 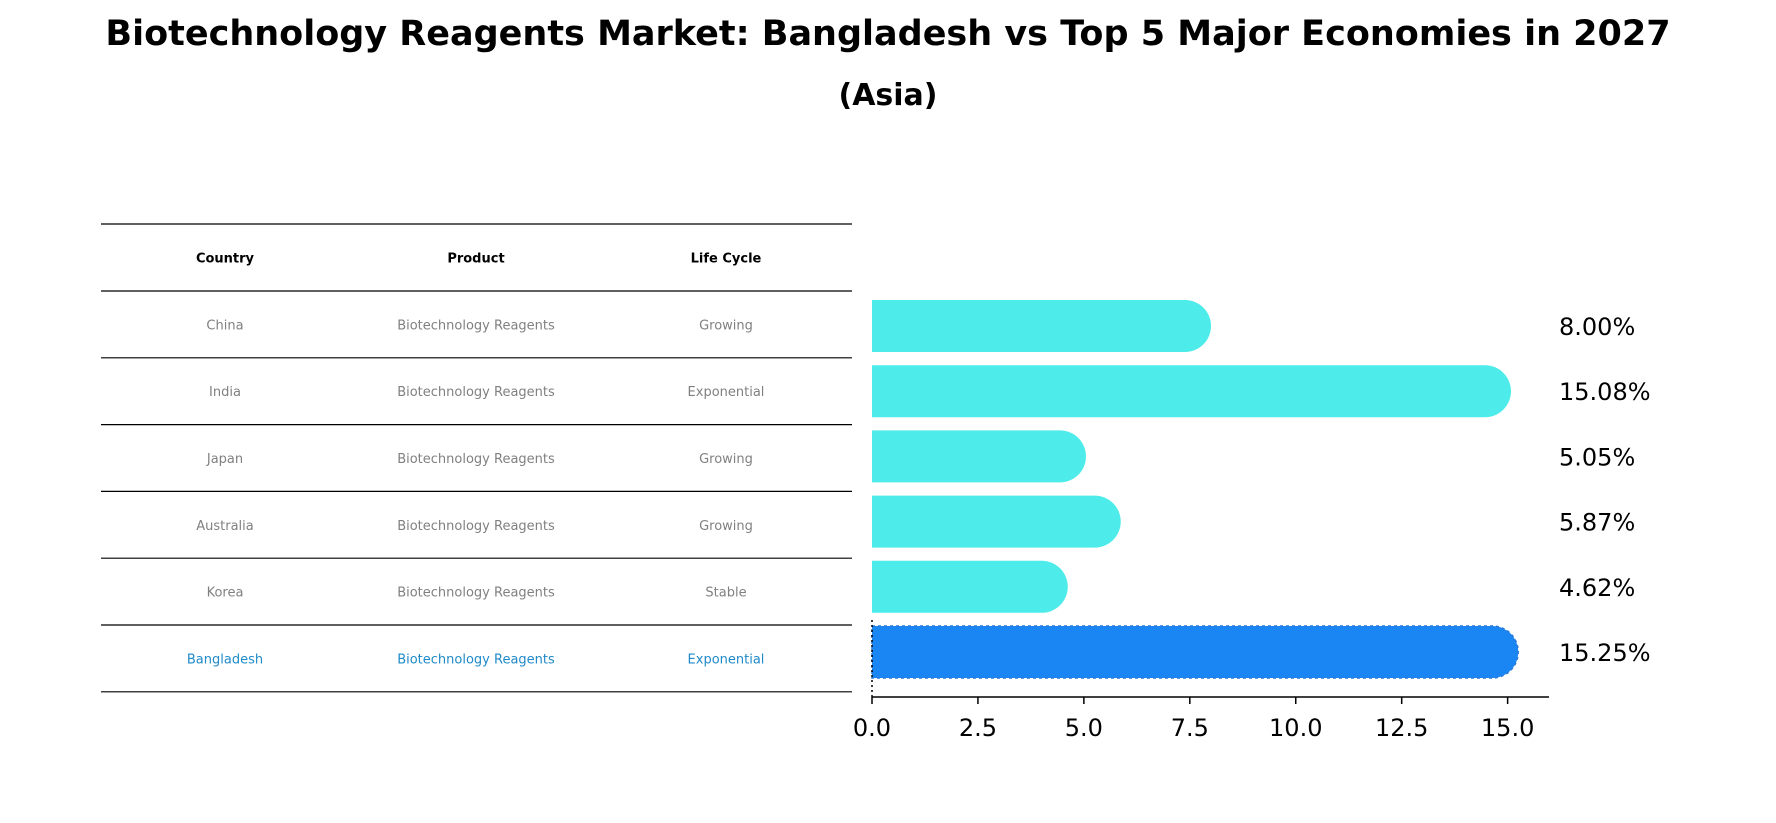 I want to click on table-cell: Korea, so click(x=225, y=593).